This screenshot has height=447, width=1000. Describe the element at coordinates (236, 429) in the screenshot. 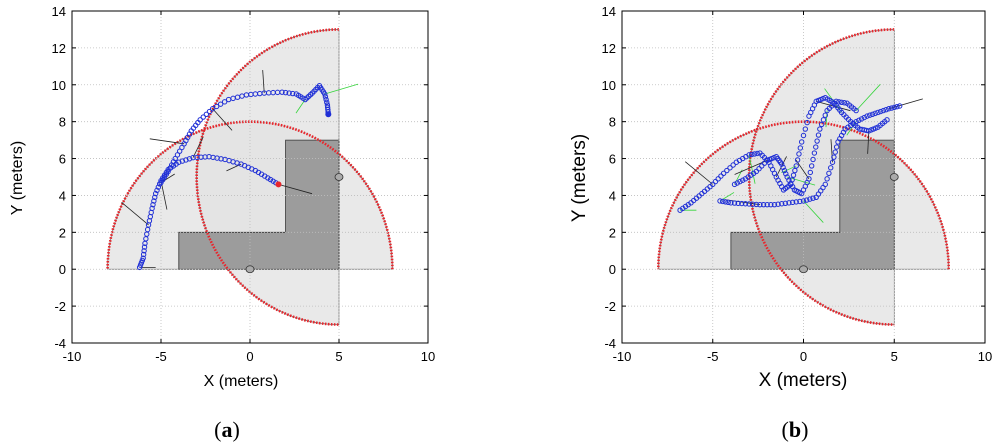

I see `panel-a-caption-close: )` at that location.